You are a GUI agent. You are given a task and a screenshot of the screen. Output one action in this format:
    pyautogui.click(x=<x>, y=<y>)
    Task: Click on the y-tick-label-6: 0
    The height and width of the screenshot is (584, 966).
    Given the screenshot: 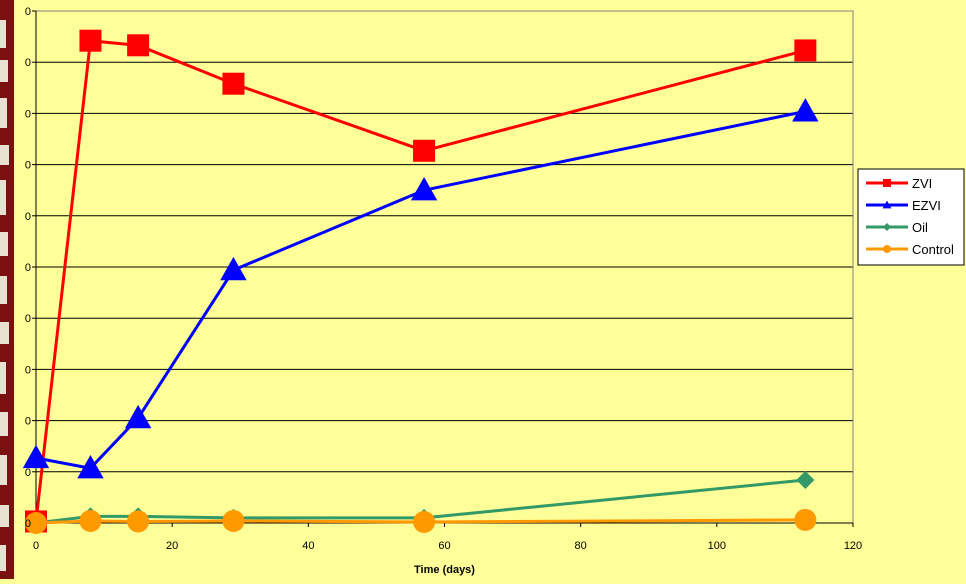 What is the action you would take?
    pyautogui.click(x=28, y=217)
    